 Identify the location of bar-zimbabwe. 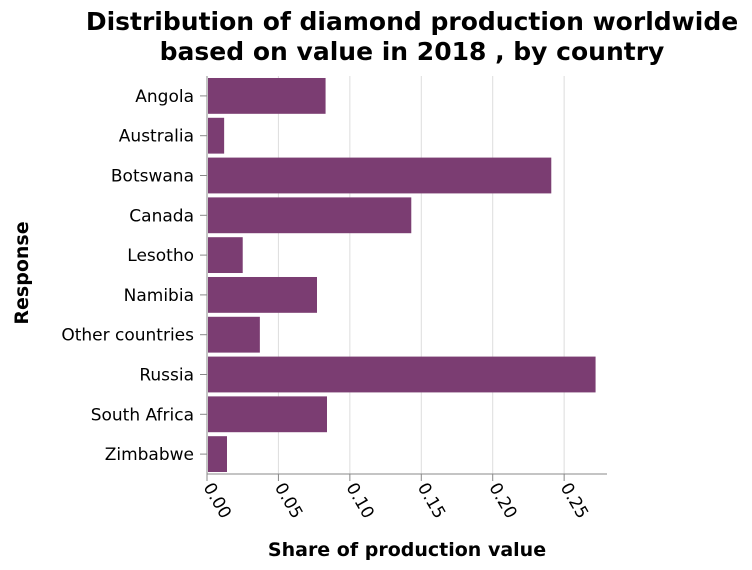
(217, 454).